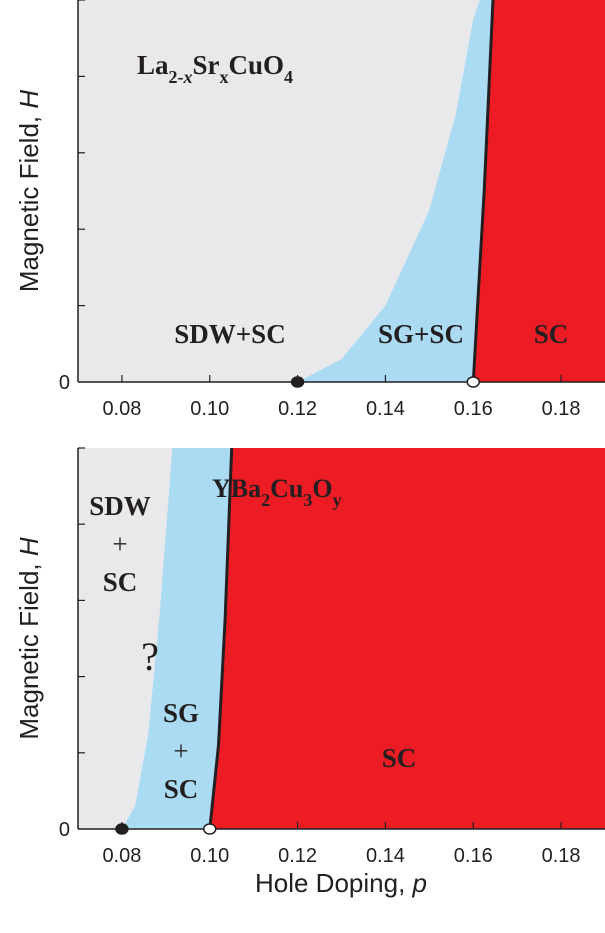 This screenshot has height=933, width=605. Describe the element at coordinates (539, 191) in the screenshot. I see `sc-region` at that location.